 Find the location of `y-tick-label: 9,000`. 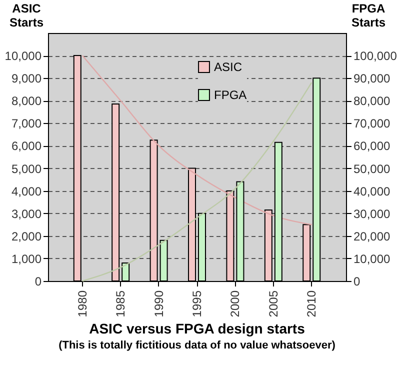

y-tick-label: 9,000 is located at coordinates (26, 79).